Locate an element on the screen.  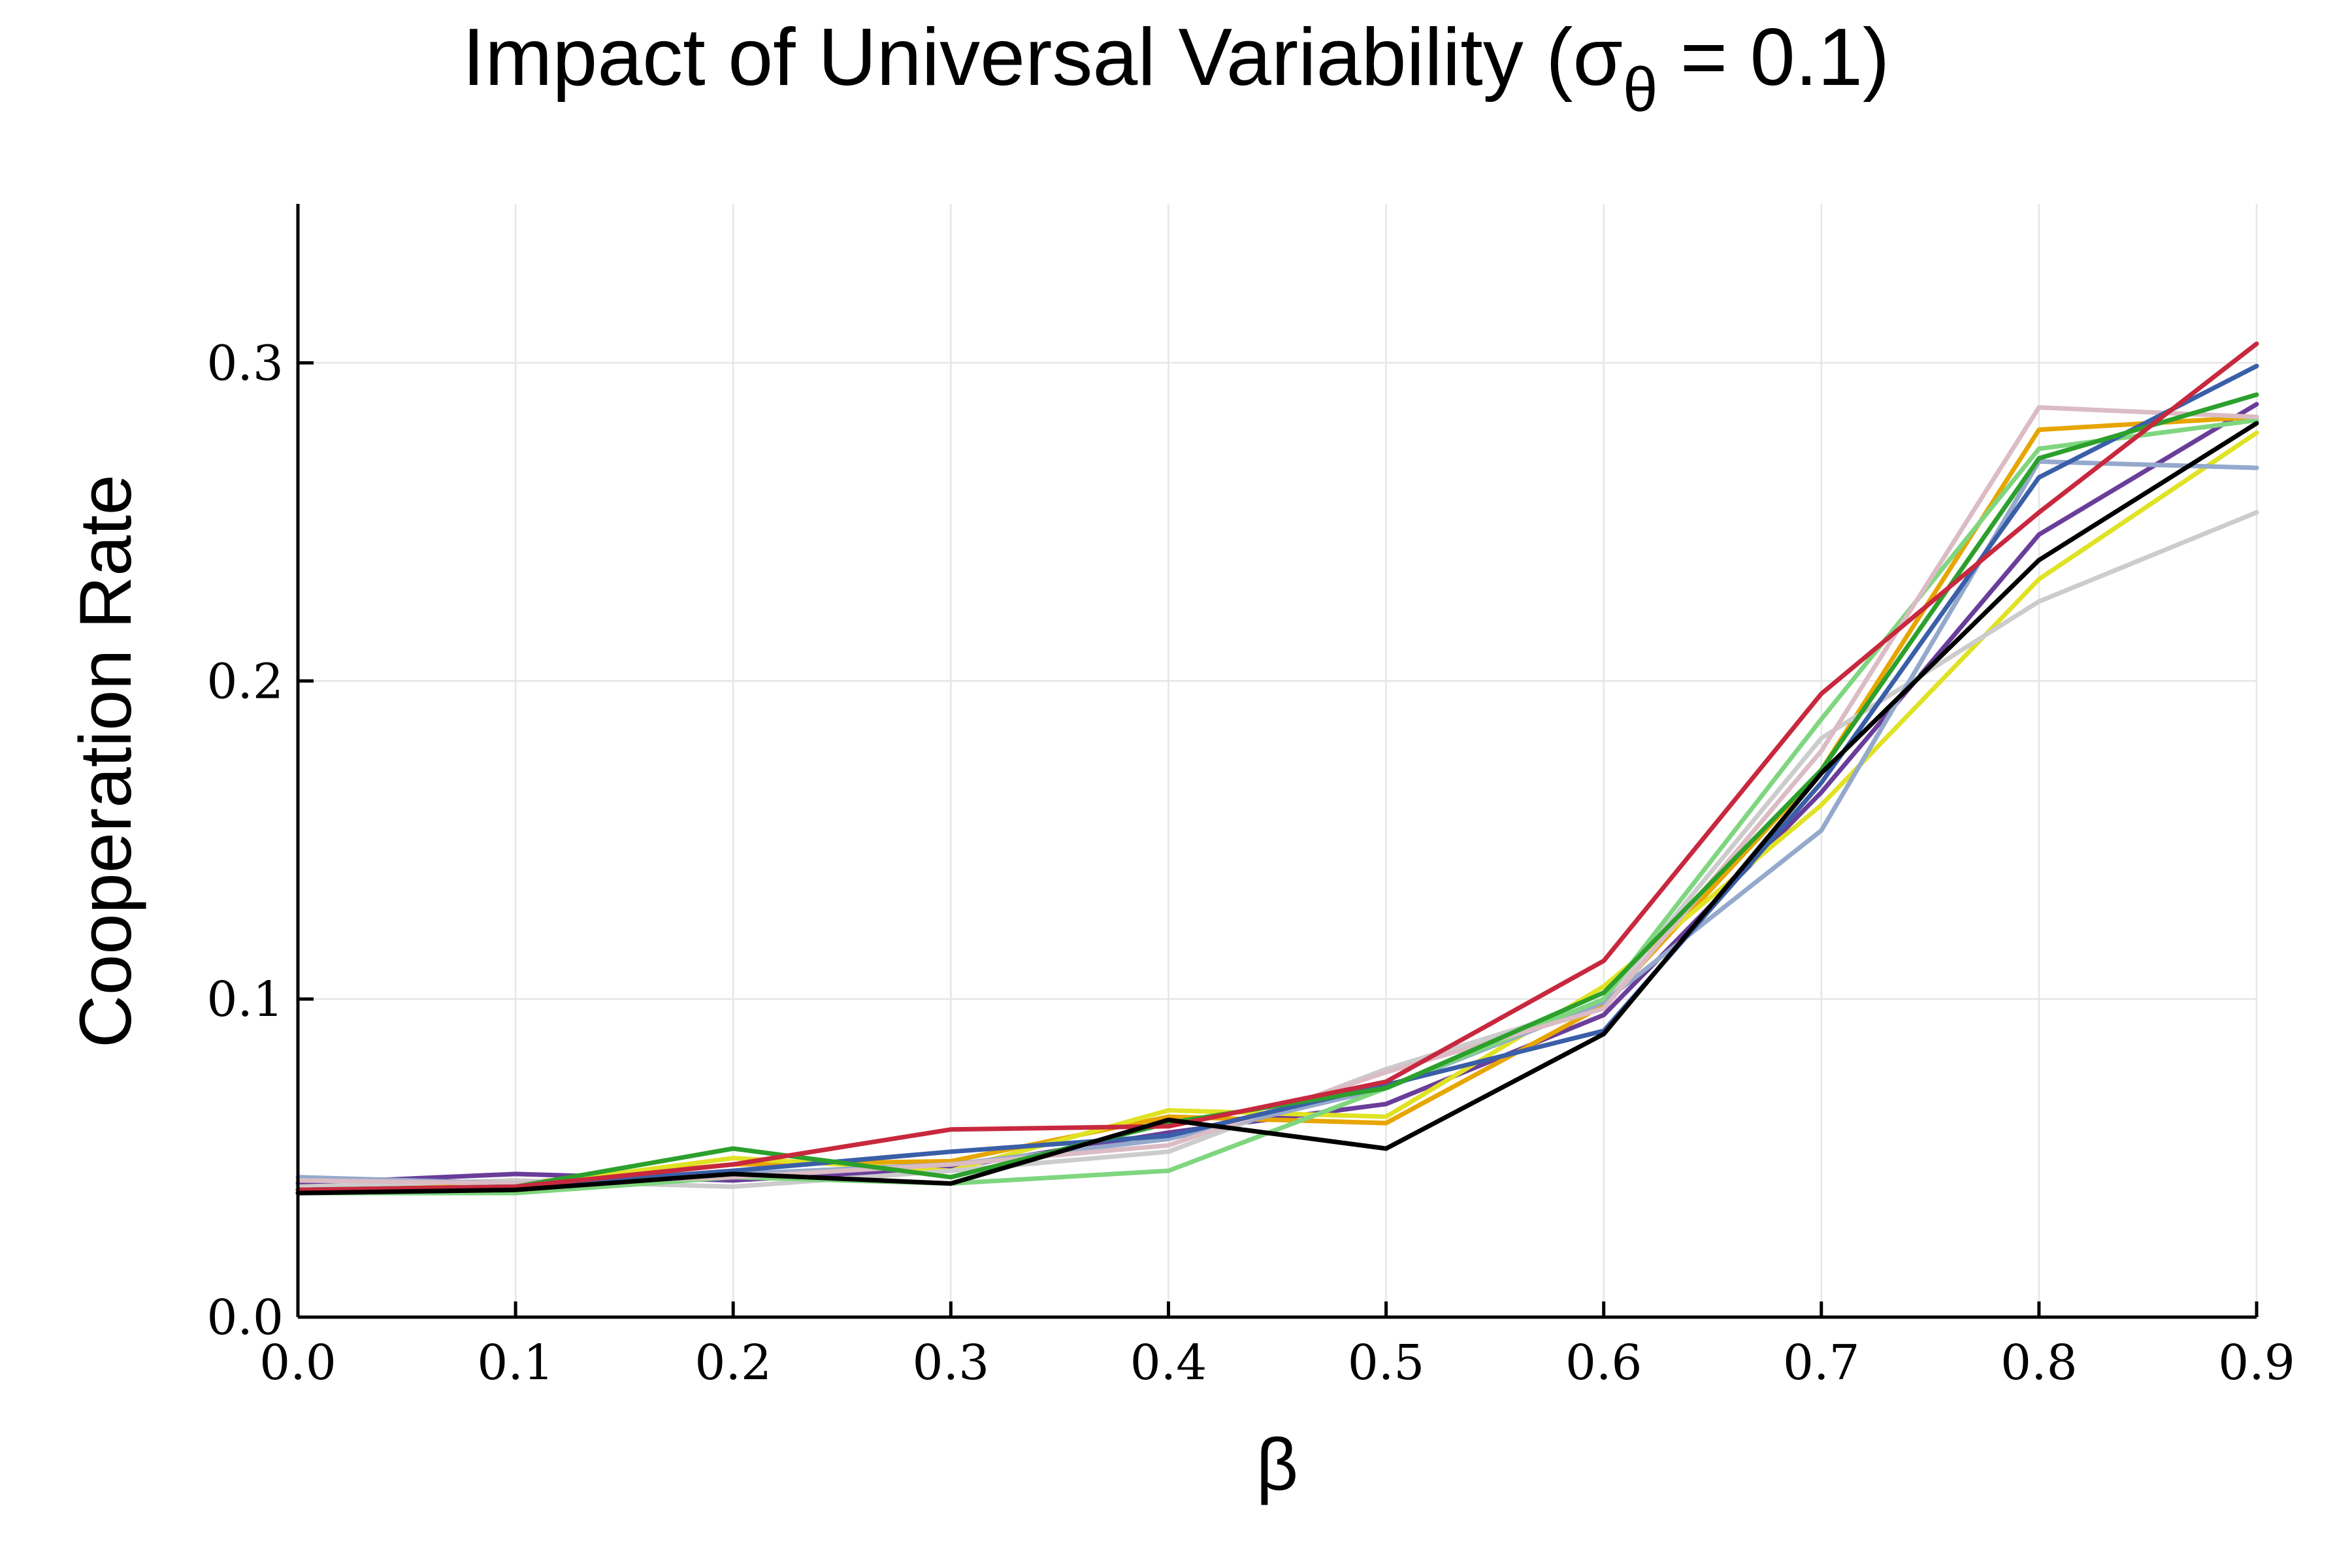
y-tick-label: 0.2 is located at coordinates (245, 681).